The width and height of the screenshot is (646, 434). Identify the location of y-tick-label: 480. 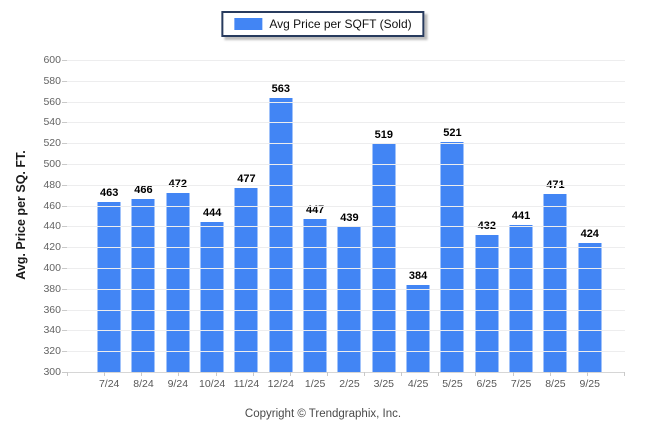
(52, 184).